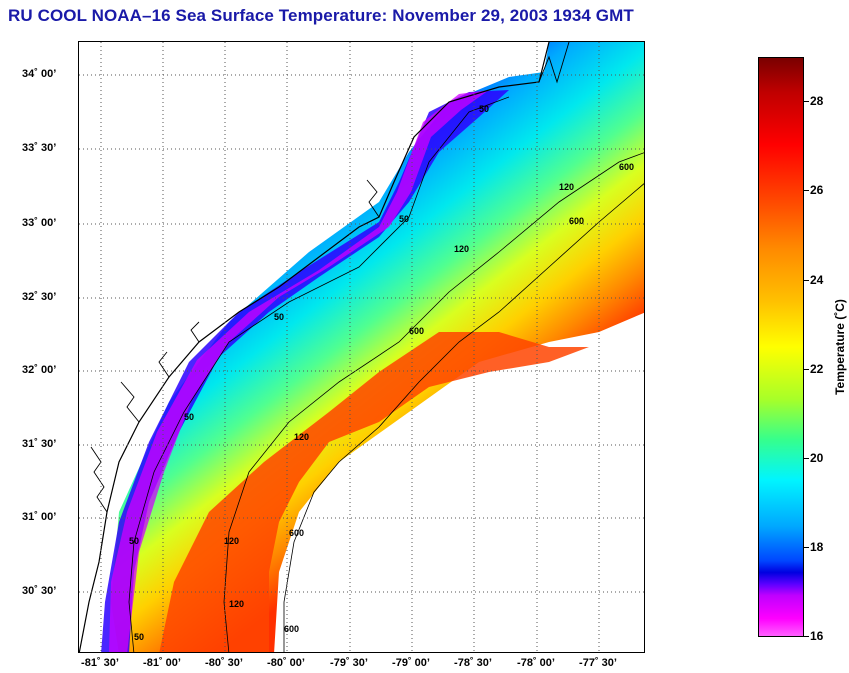 This screenshot has width=849, height=673. What do you see at coordinates (39, 444) in the screenshot?
I see `lat-label-31-30: 31˚ 30’` at bounding box center [39, 444].